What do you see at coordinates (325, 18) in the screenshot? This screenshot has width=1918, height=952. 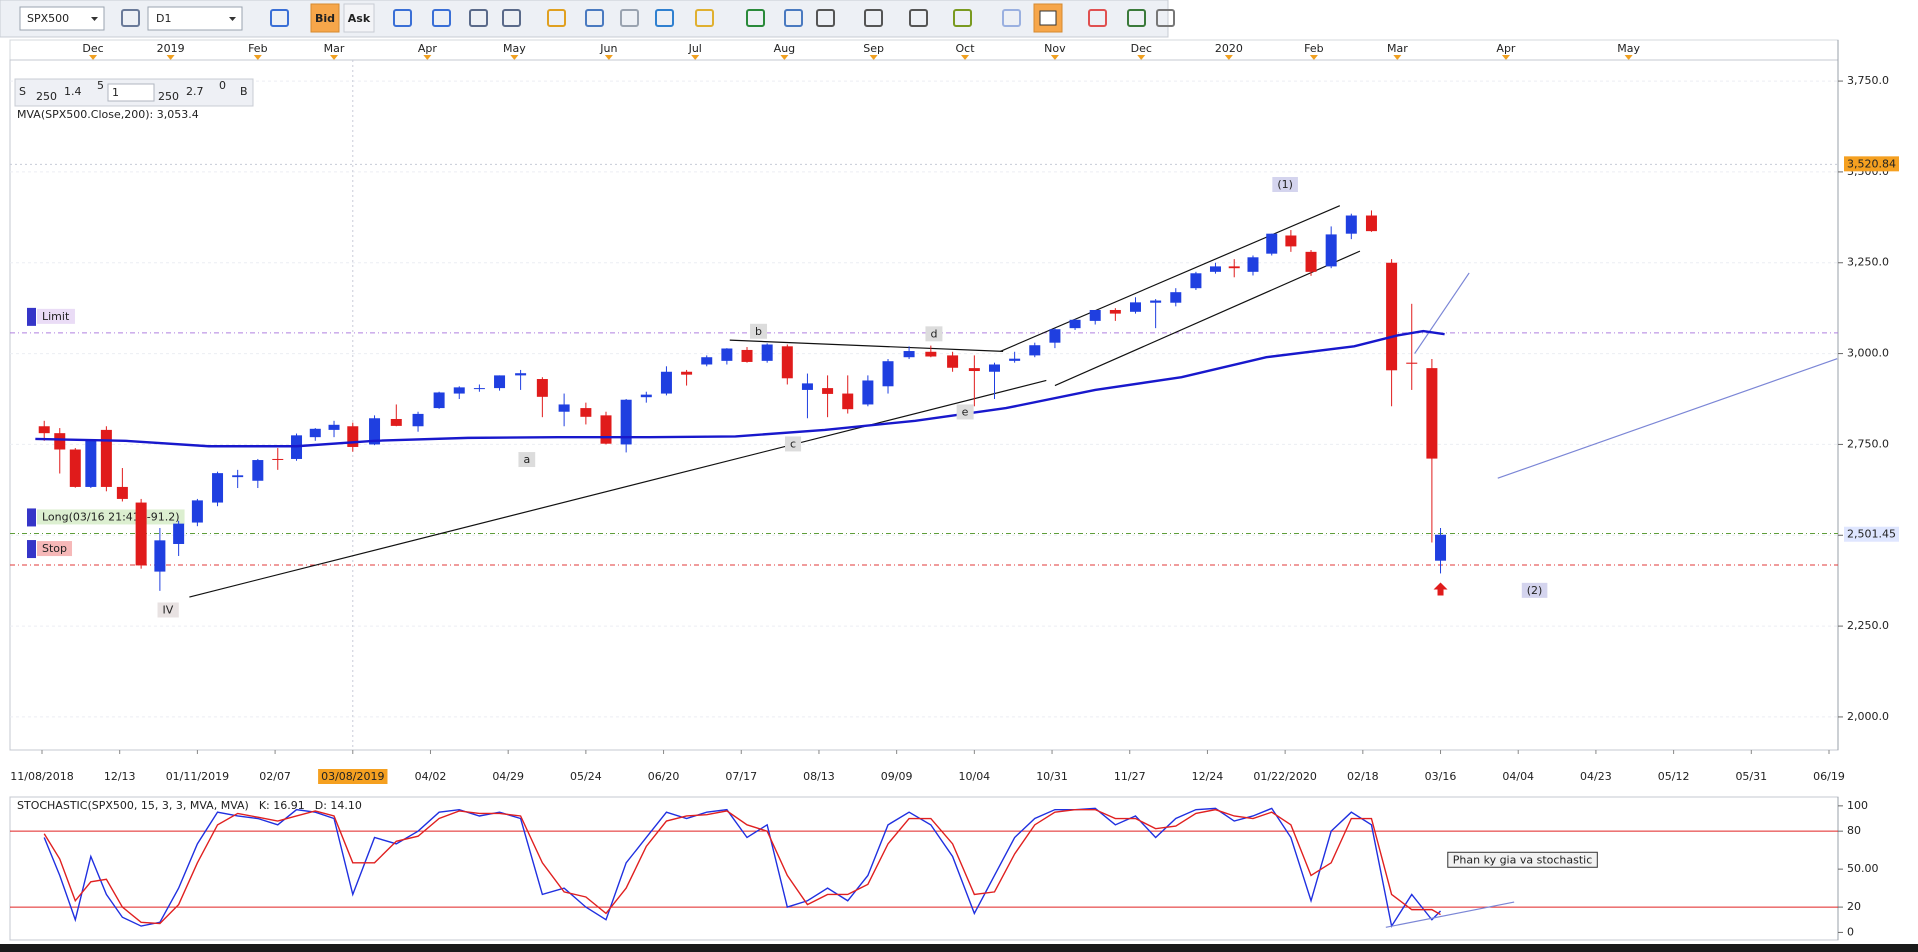 I see `bid-button` at bounding box center [325, 18].